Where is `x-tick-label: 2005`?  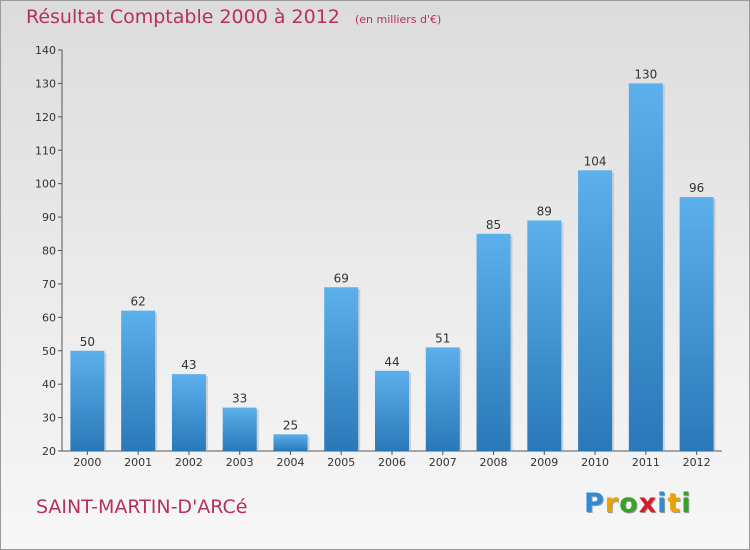
x-tick-label: 2005 is located at coordinates (341, 462).